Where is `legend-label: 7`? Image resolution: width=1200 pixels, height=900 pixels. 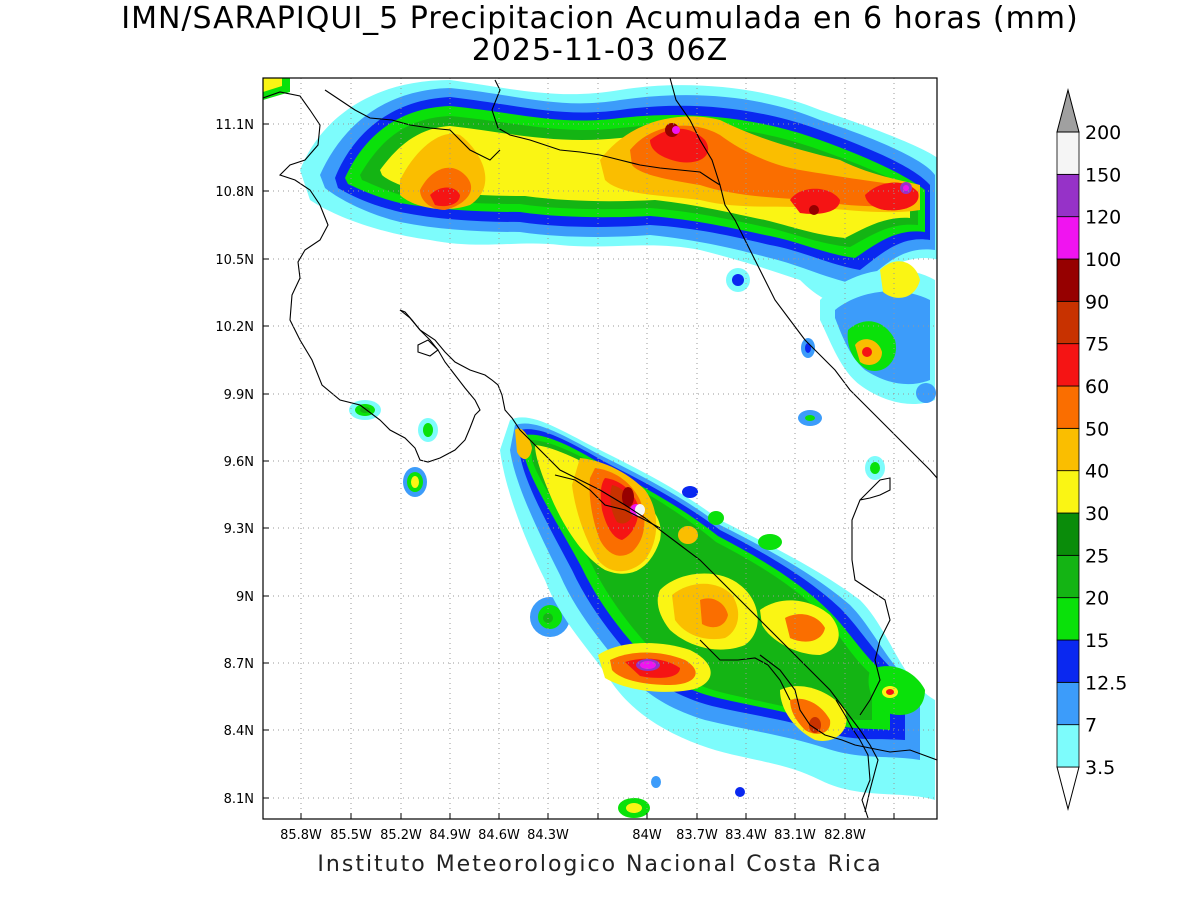 legend-label: 7 is located at coordinates (1091, 726).